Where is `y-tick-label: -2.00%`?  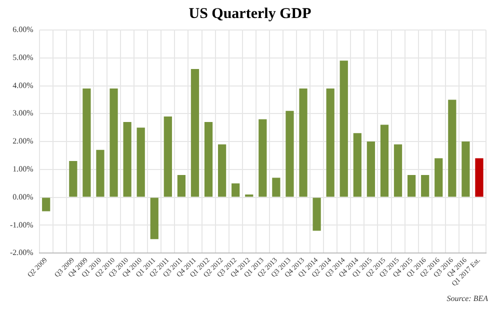
y-tick-label: -2.00% is located at coordinates (22, 253).